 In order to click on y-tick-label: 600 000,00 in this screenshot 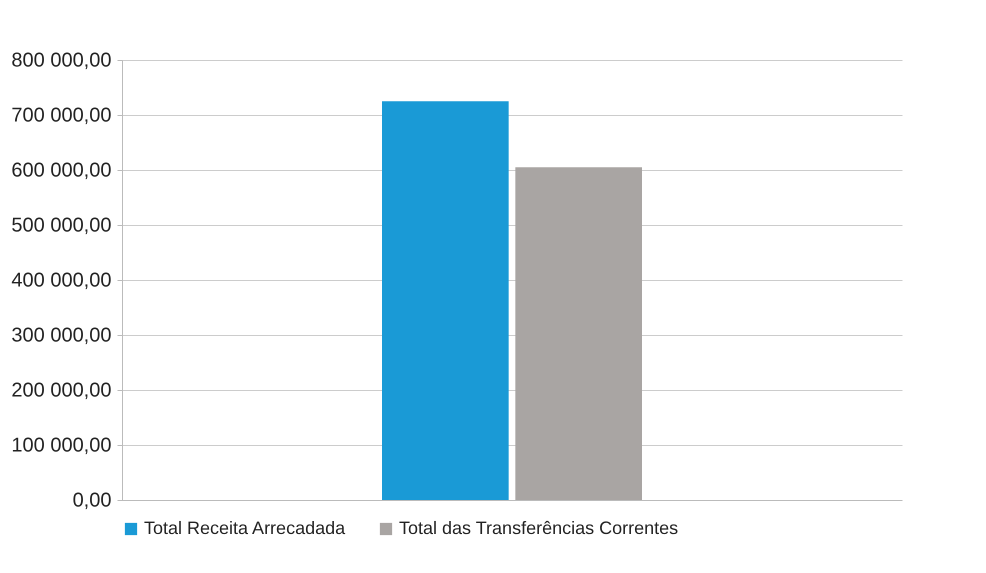, I will do `click(61, 171)`.